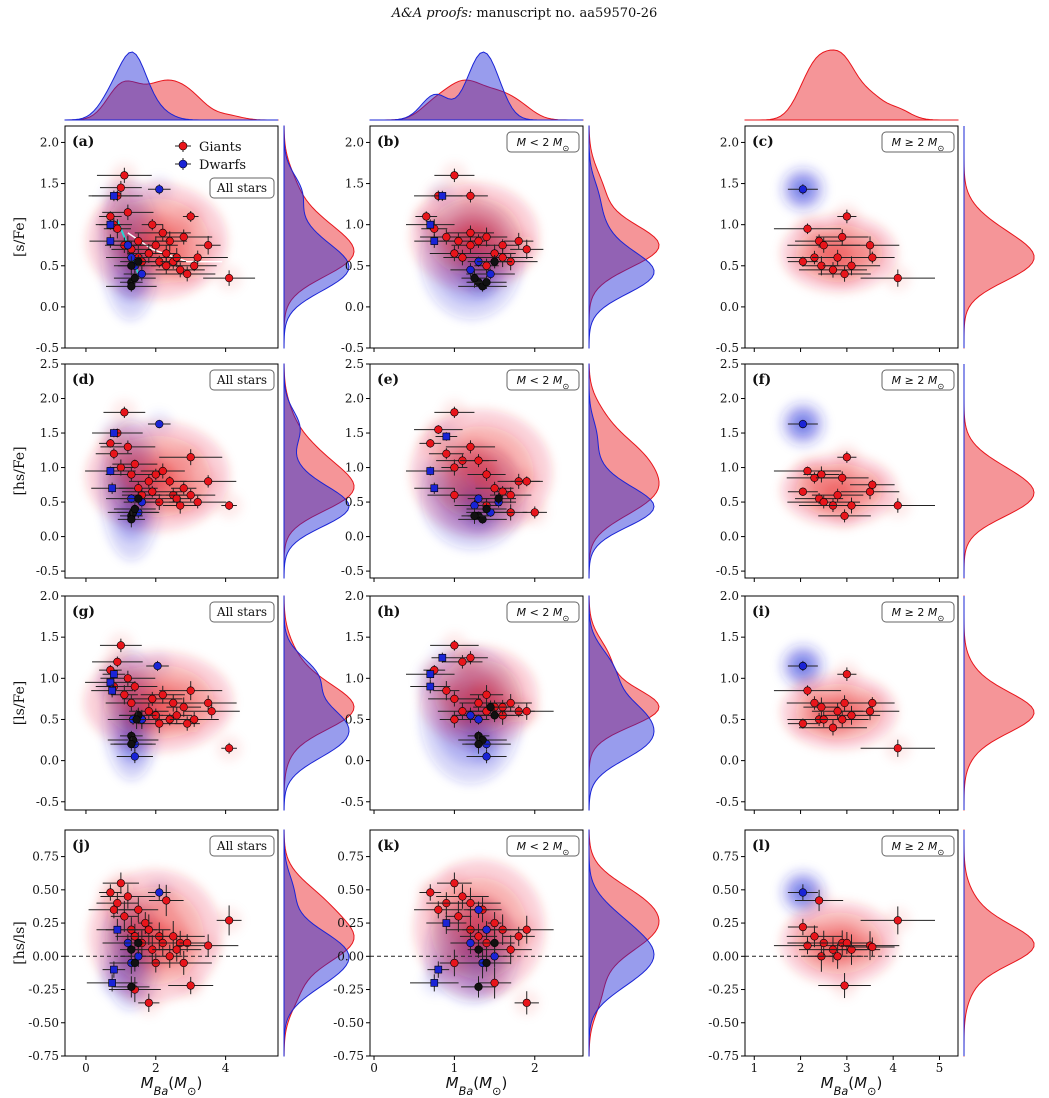 The image size is (1049, 1098). Describe the element at coordinates (524, 13) in the screenshot. I see `page-header: A&A proofs: manuscript no. aa59570-26` at that location.